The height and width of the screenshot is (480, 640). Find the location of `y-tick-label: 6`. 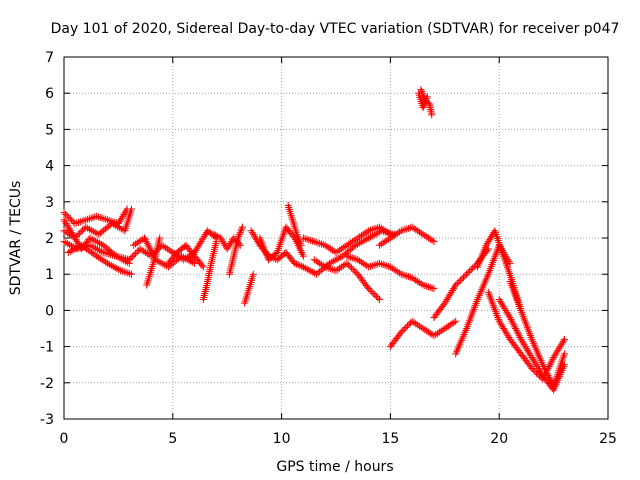

y-tick-label: 6 is located at coordinates (49, 94).